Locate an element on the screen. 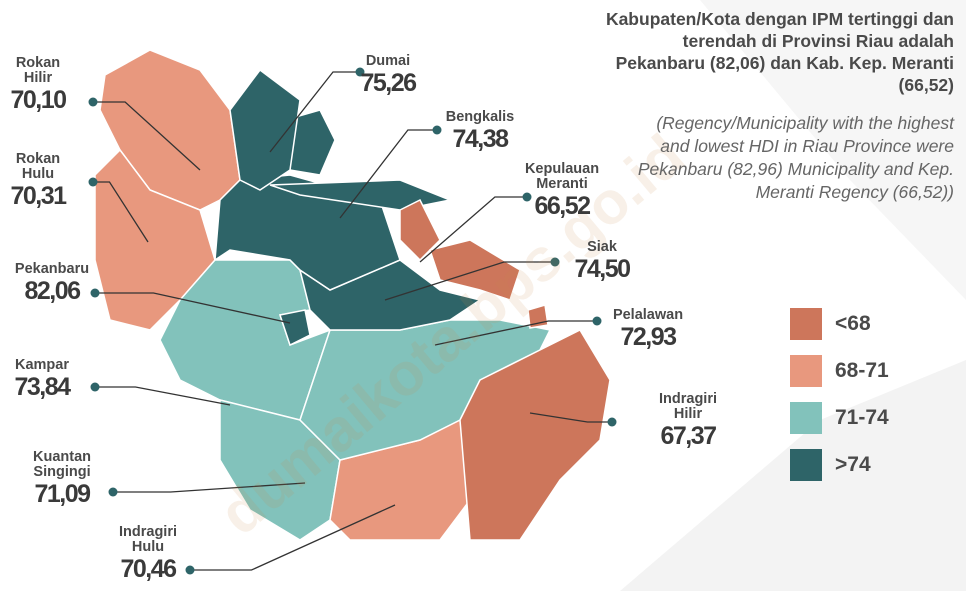  region-label: Siak 74,50 is located at coordinates (602, 261).